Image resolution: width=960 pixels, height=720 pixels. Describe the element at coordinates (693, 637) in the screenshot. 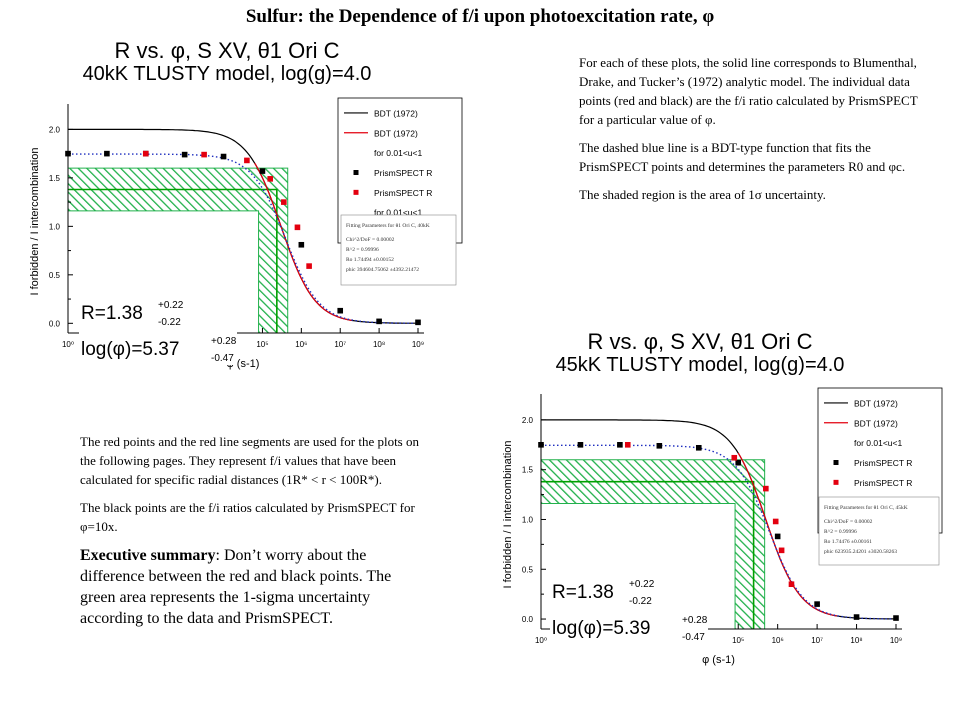

I see `logphi-err-minus: -0.47` at that location.